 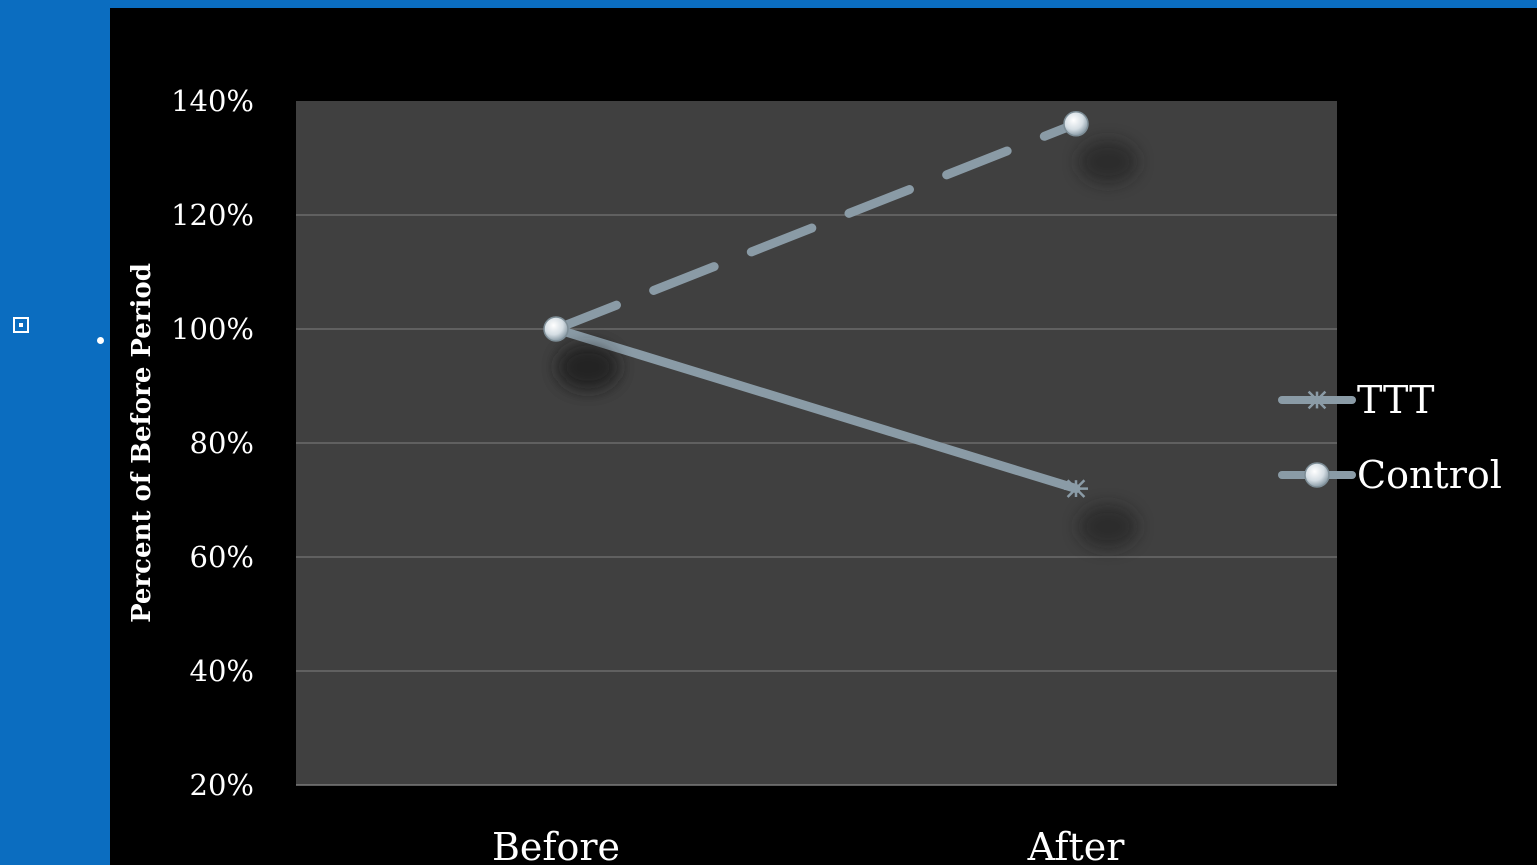 I want to click on bullet-dot-icon, so click(x=100, y=340).